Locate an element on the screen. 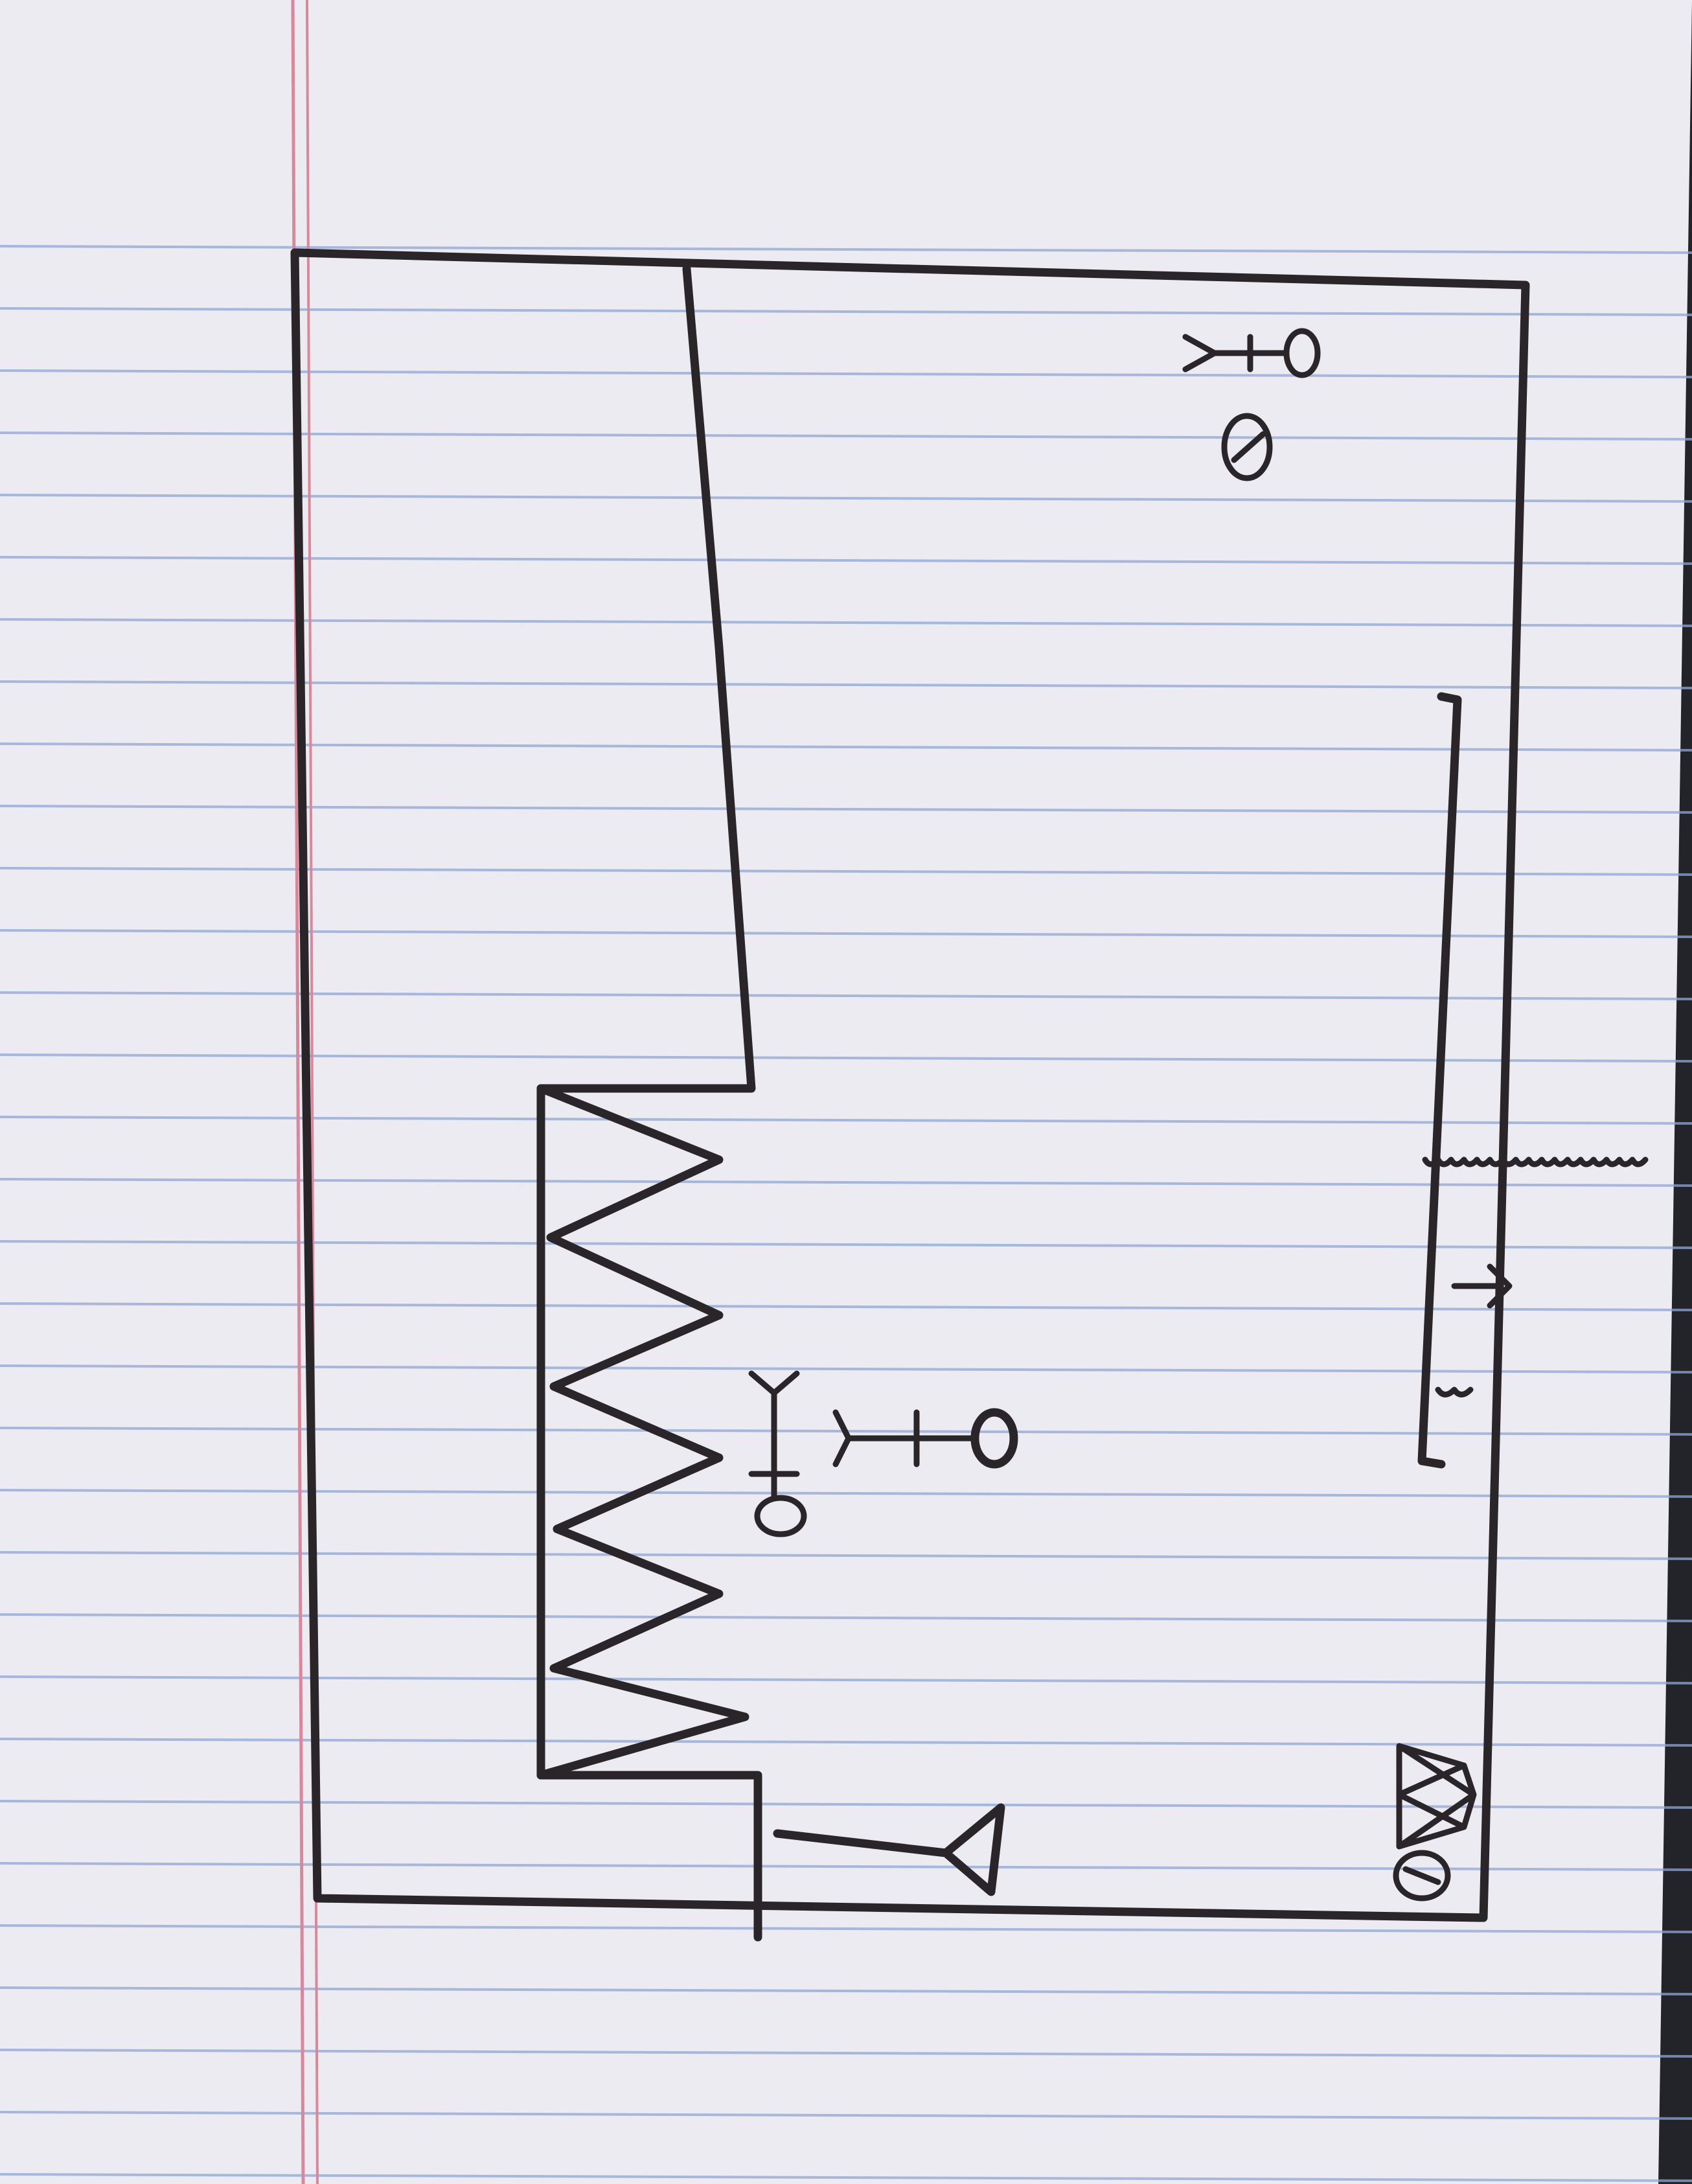 This screenshot has height=2184, width=1692. spike-pit is located at coordinates (642, 1432).